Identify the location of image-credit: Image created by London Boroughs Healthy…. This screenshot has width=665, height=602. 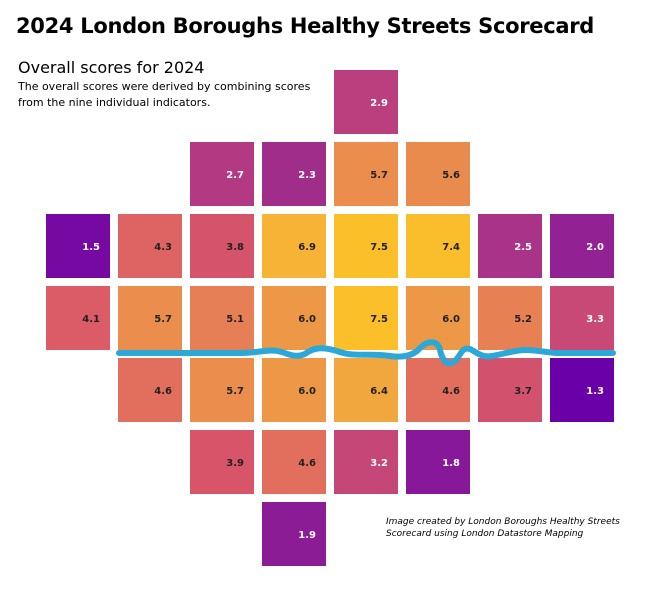
(503, 528).